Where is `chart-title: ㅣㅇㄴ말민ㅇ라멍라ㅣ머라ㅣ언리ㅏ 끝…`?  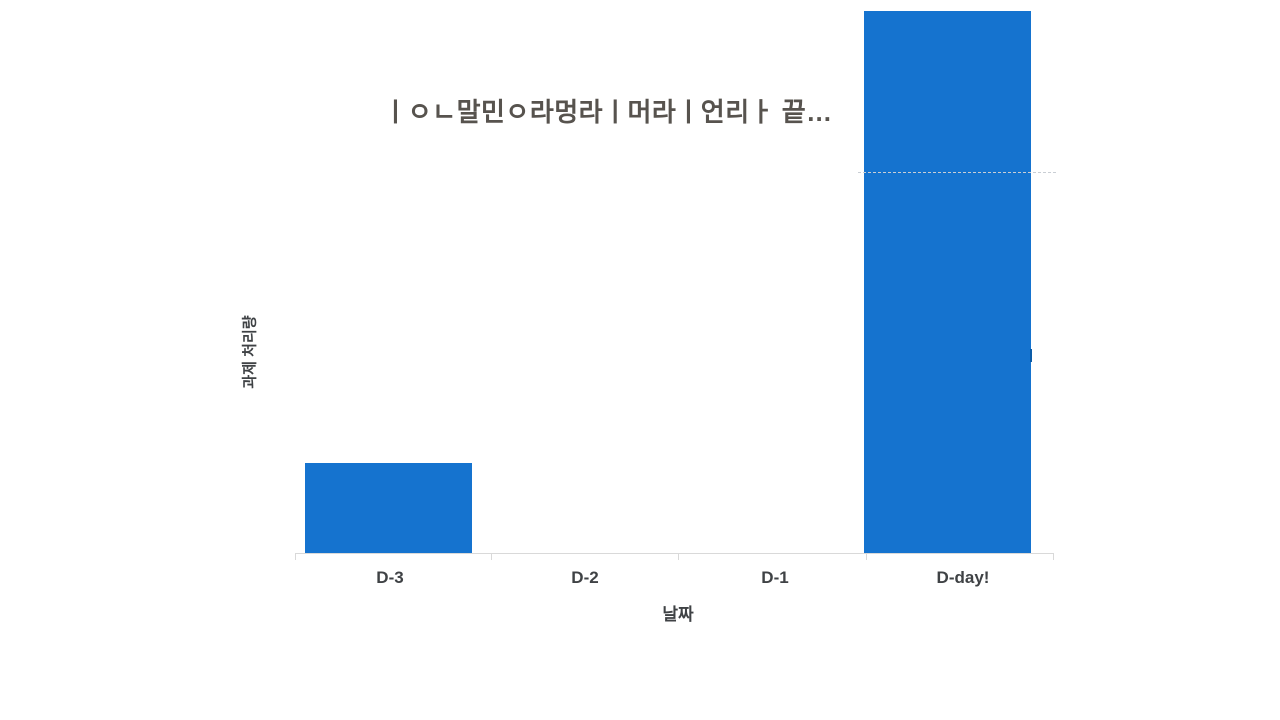
chart-title: ㅣㅇㄴ말민ㅇ라멍라ㅣ머라ㅣ언리ㅏ 끝… is located at coordinates (608, 112).